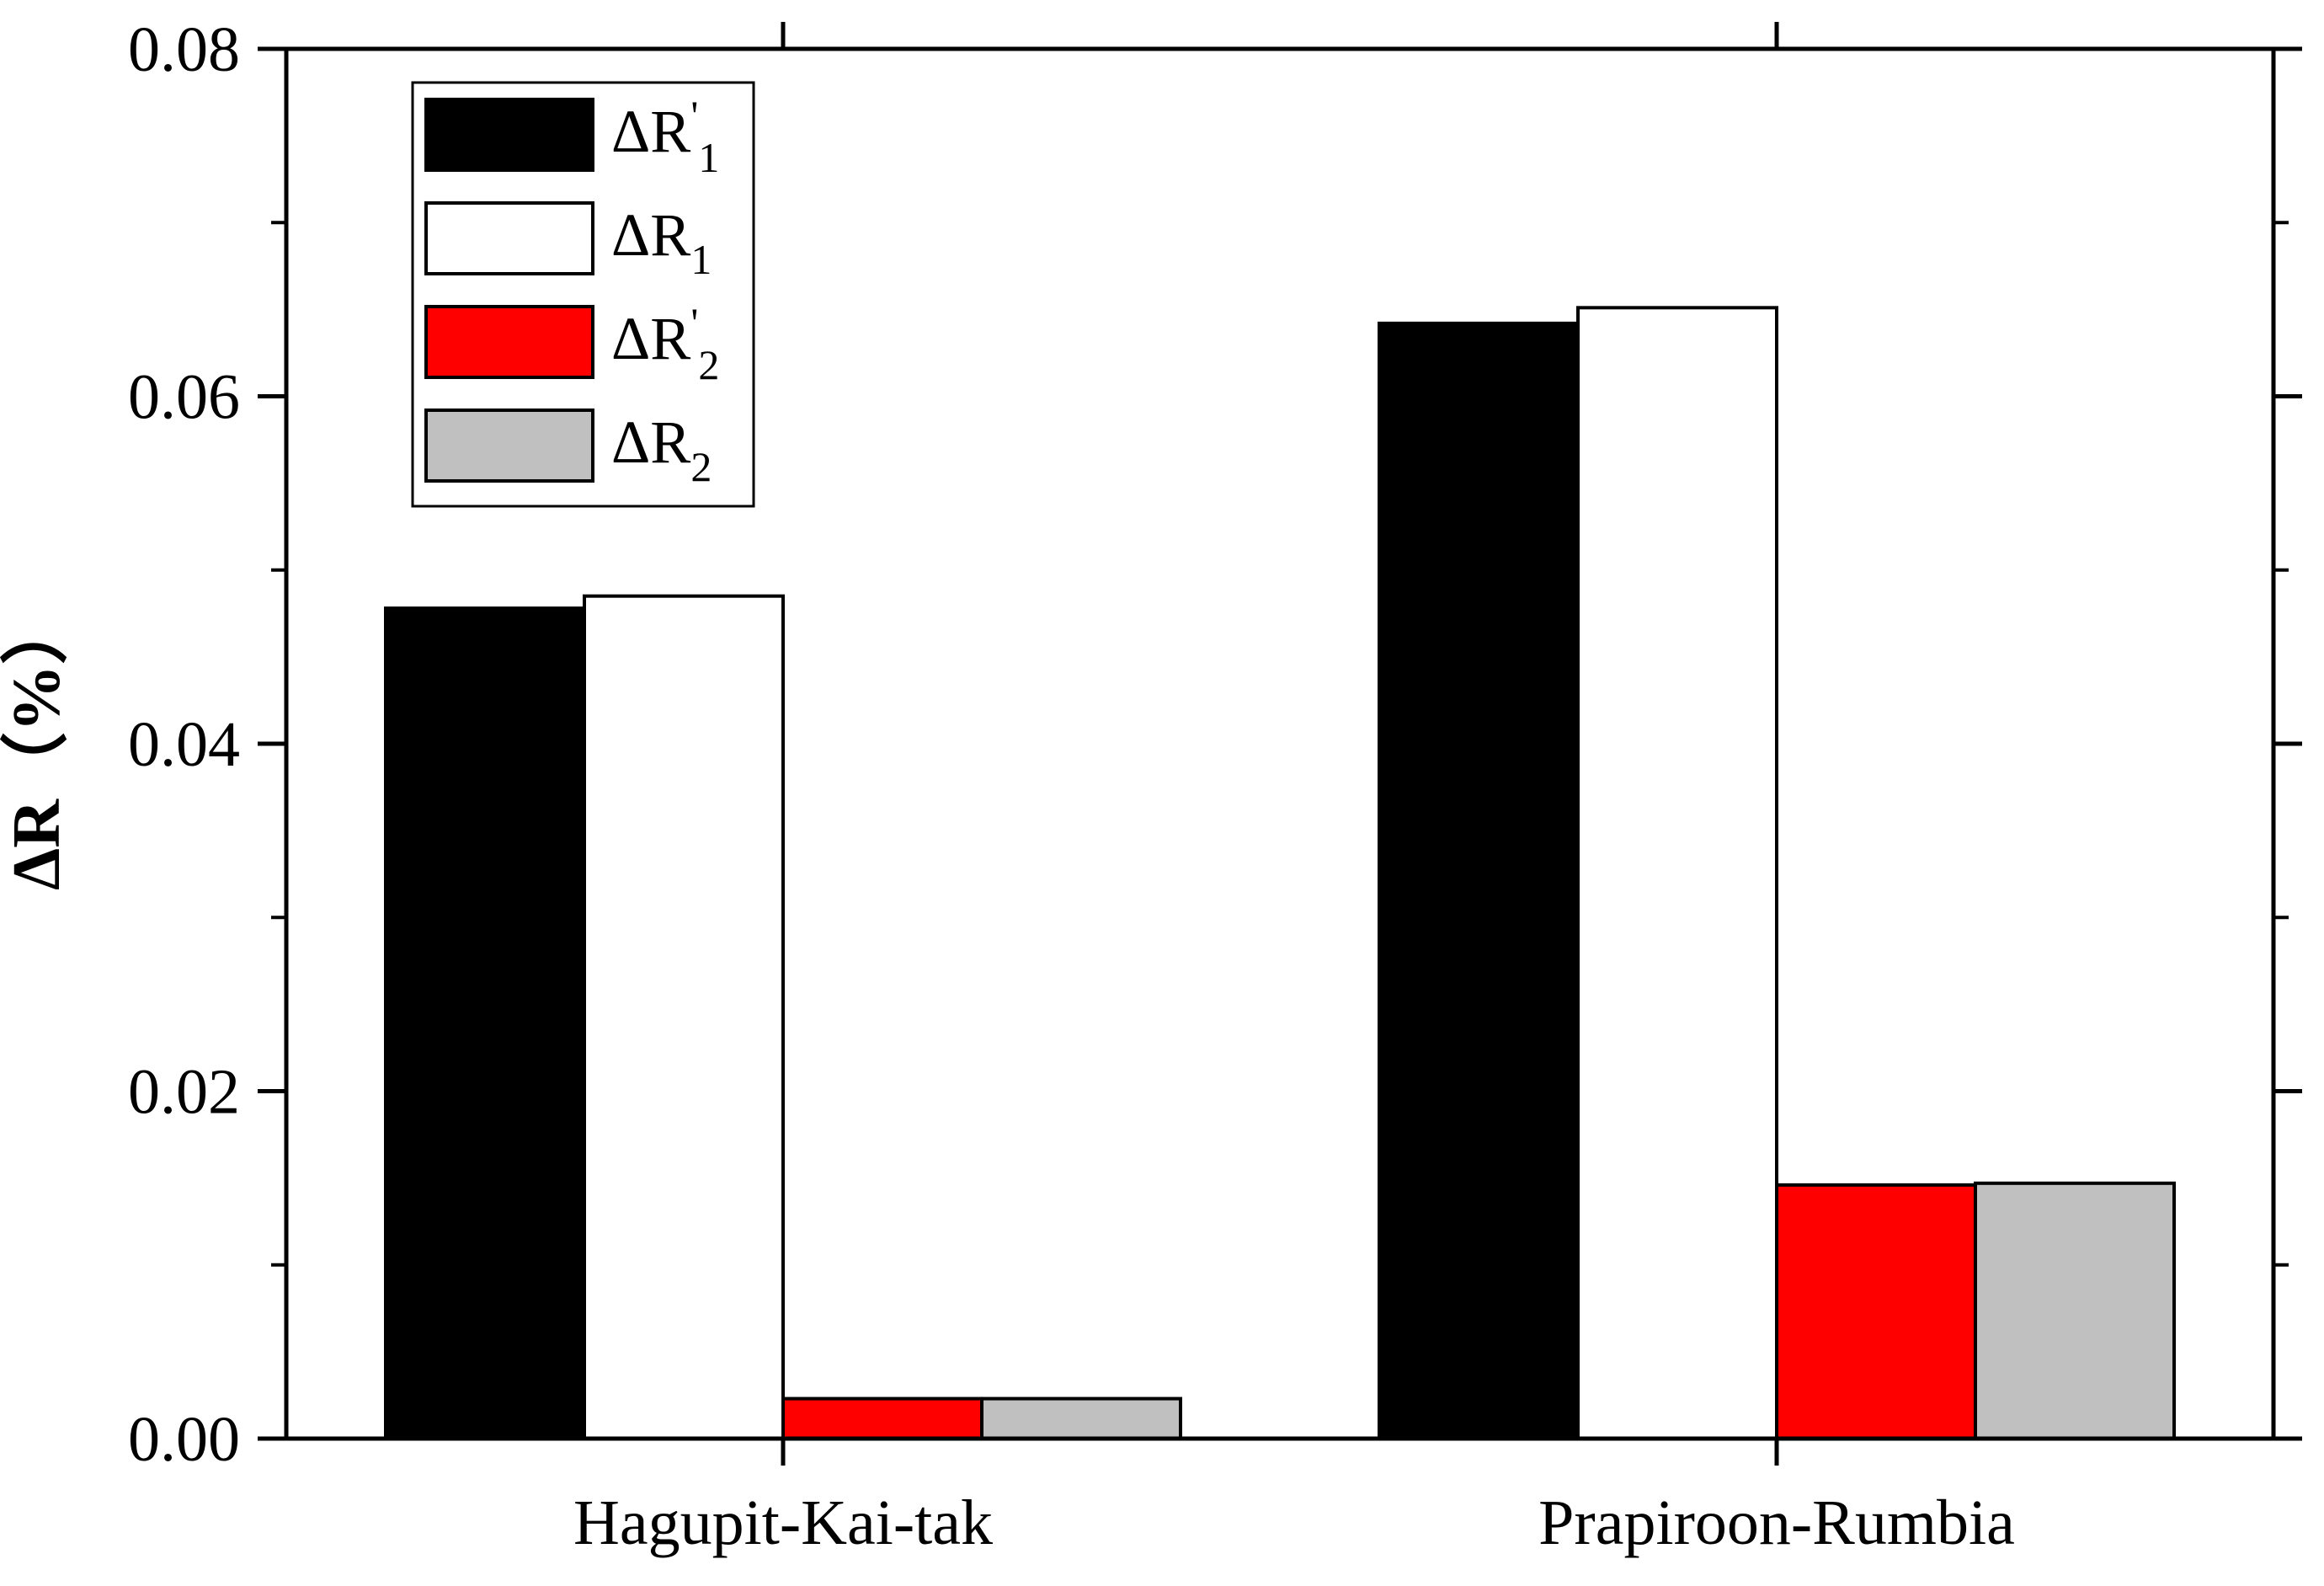 The width and height of the screenshot is (2324, 1586). What do you see at coordinates (184, 1092) in the screenshot?
I see `y-tick-label: 0.02` at bounding box center [184, 1092].